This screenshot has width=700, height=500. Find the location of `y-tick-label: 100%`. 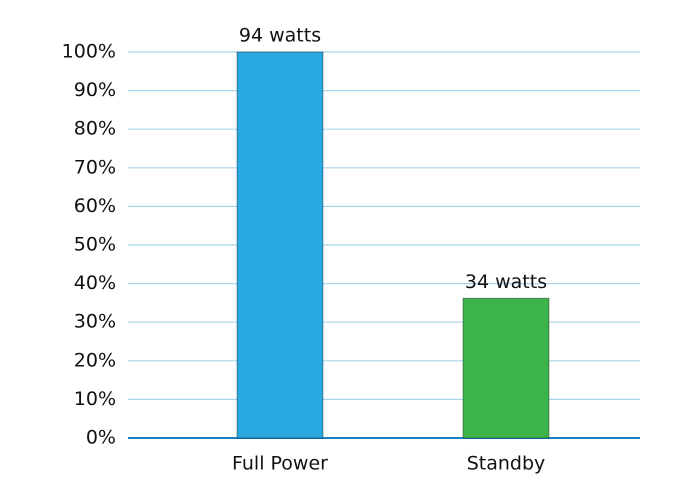

y-tick-label: 100% is located at coordinates (89, 52).